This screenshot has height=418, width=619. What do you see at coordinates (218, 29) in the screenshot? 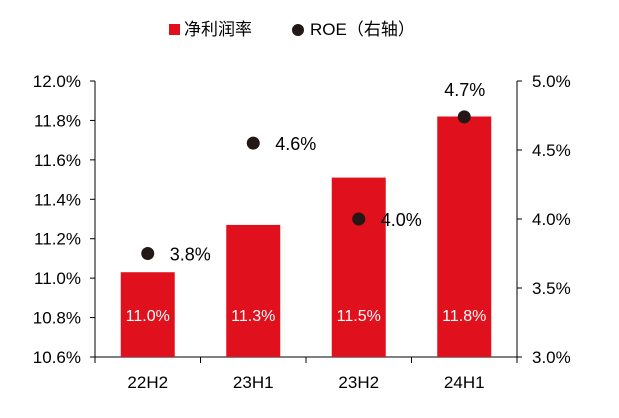
I see `legend-bar-label: 净利润率` at bounding box center [218, 29].